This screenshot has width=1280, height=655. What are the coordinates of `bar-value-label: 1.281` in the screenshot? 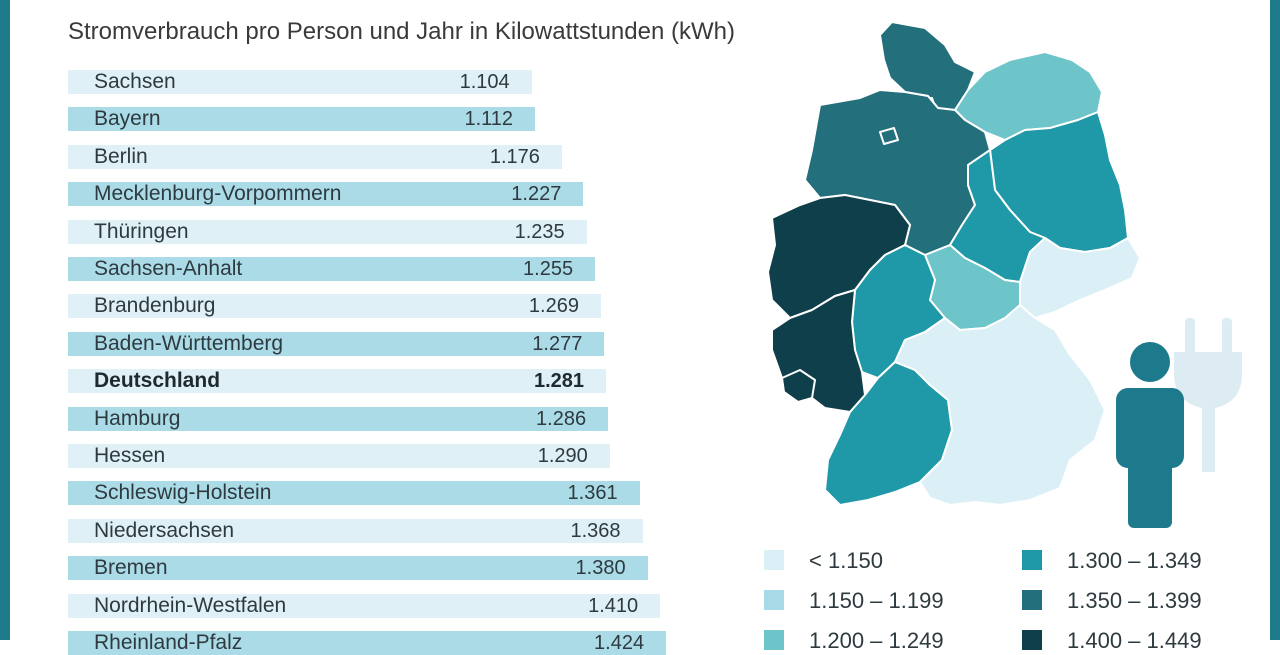 It's located at (559, 381).